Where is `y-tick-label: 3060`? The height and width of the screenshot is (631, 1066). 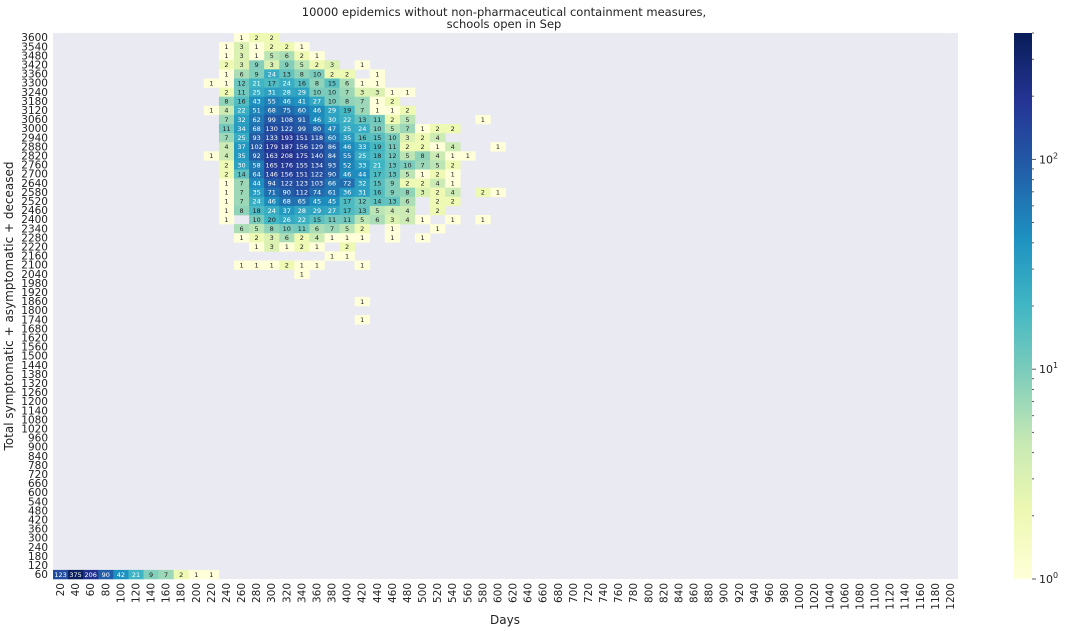 y-tick-label: 3060 is located at coordinates (34, 120).